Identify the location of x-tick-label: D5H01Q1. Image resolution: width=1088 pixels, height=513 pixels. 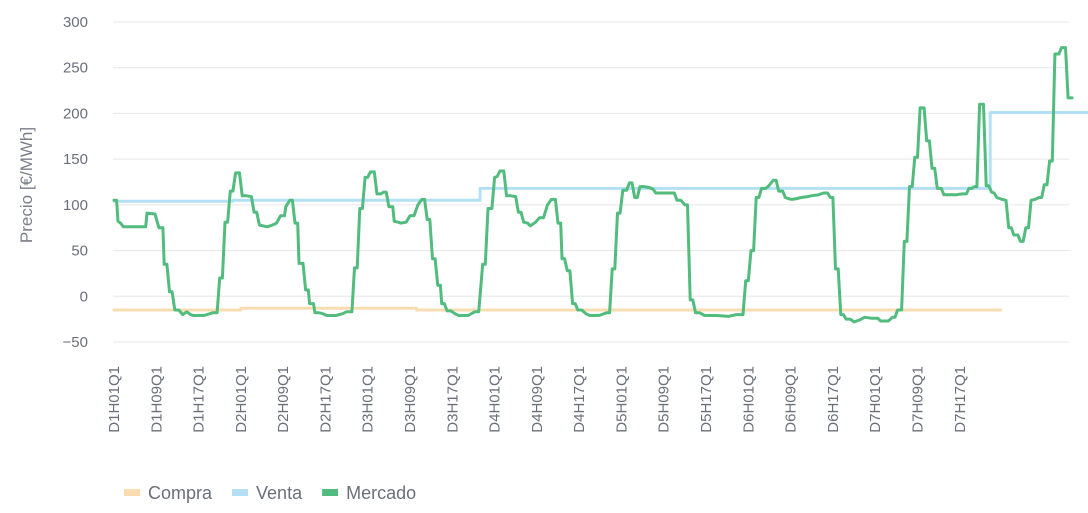
(621, 399).